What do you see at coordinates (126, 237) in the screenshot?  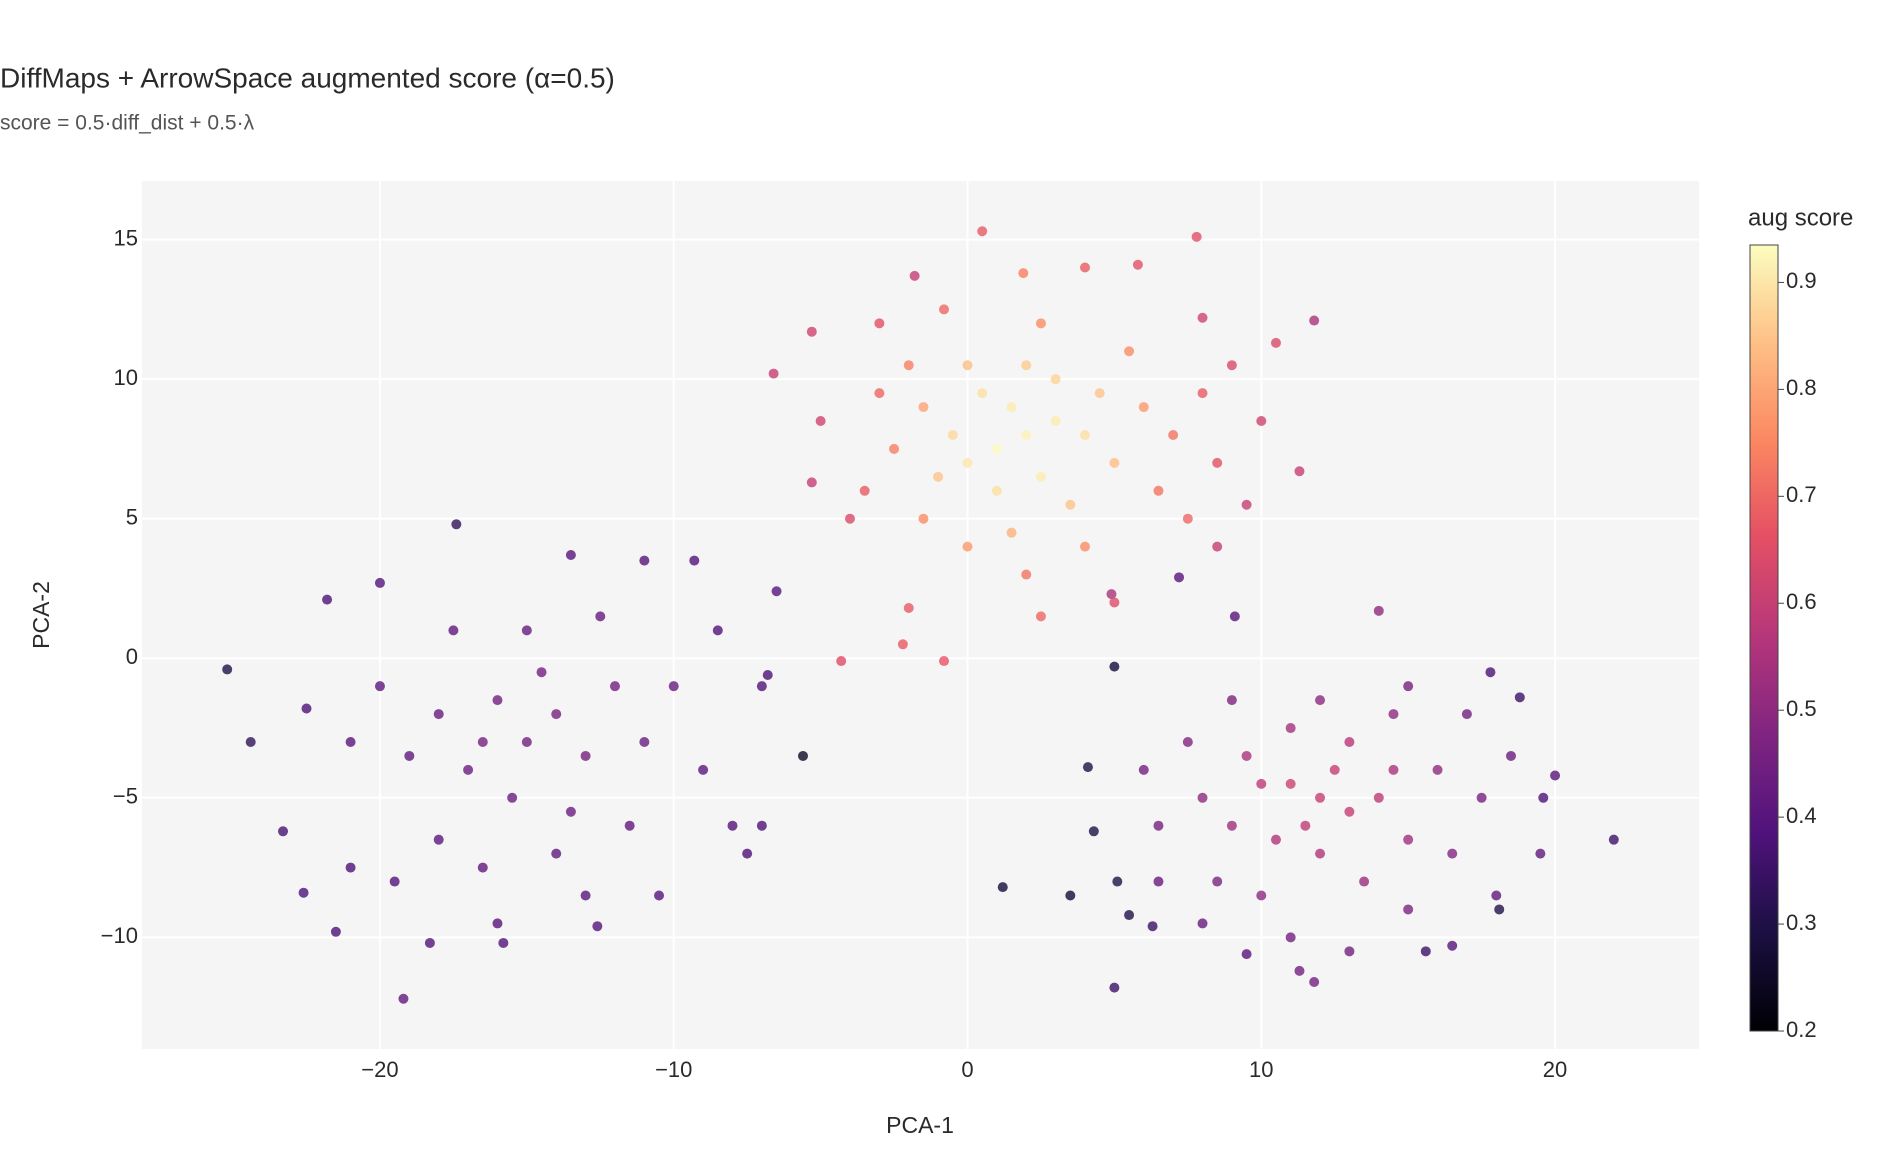 I see `y-tick-label: 15` at bounding box center [126, 237].